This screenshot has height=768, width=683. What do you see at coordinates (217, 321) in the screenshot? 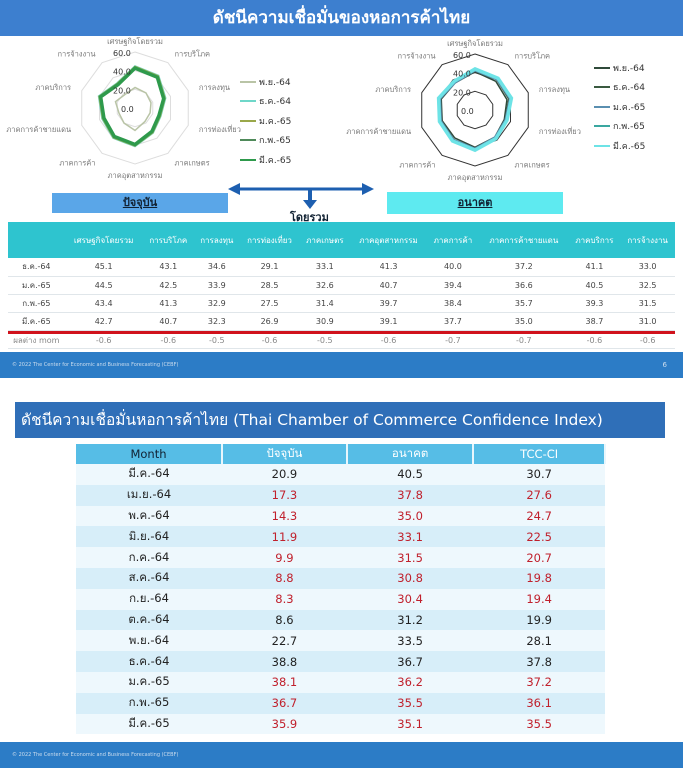
I see `table-cell: 32.3` at bounding box center [217, 321].